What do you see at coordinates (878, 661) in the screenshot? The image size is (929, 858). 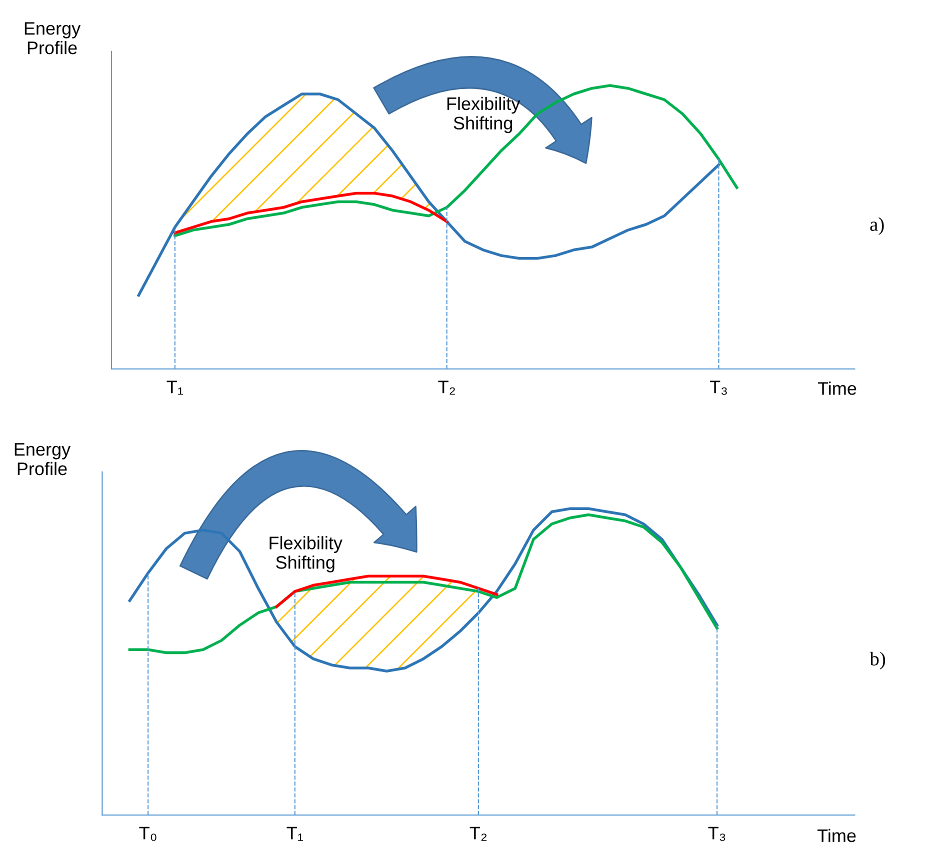 I see `text: b)` at bounding box center [878, 661].